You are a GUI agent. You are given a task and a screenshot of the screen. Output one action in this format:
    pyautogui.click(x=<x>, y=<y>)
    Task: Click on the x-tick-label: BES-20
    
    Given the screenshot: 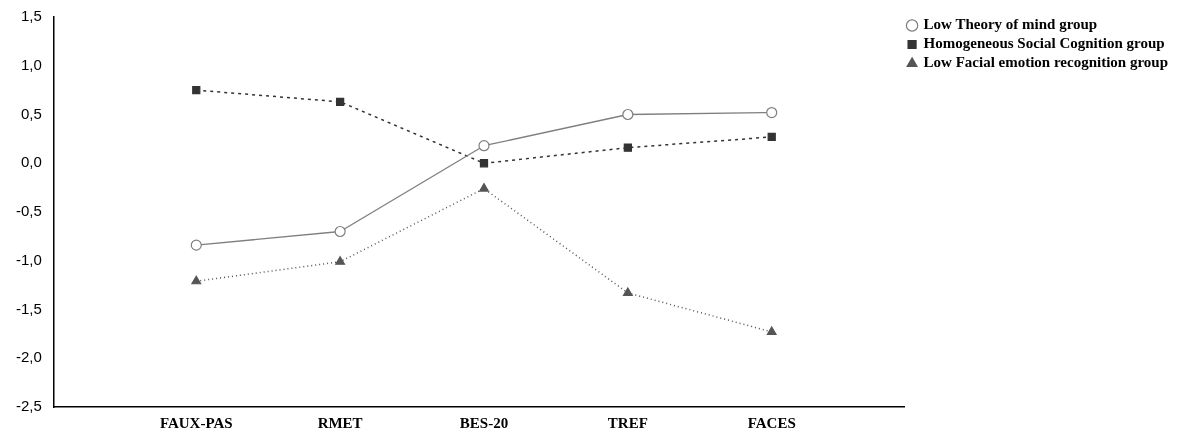 What is the action you would take?
    pyautogui.click(x=484, y=422)
    